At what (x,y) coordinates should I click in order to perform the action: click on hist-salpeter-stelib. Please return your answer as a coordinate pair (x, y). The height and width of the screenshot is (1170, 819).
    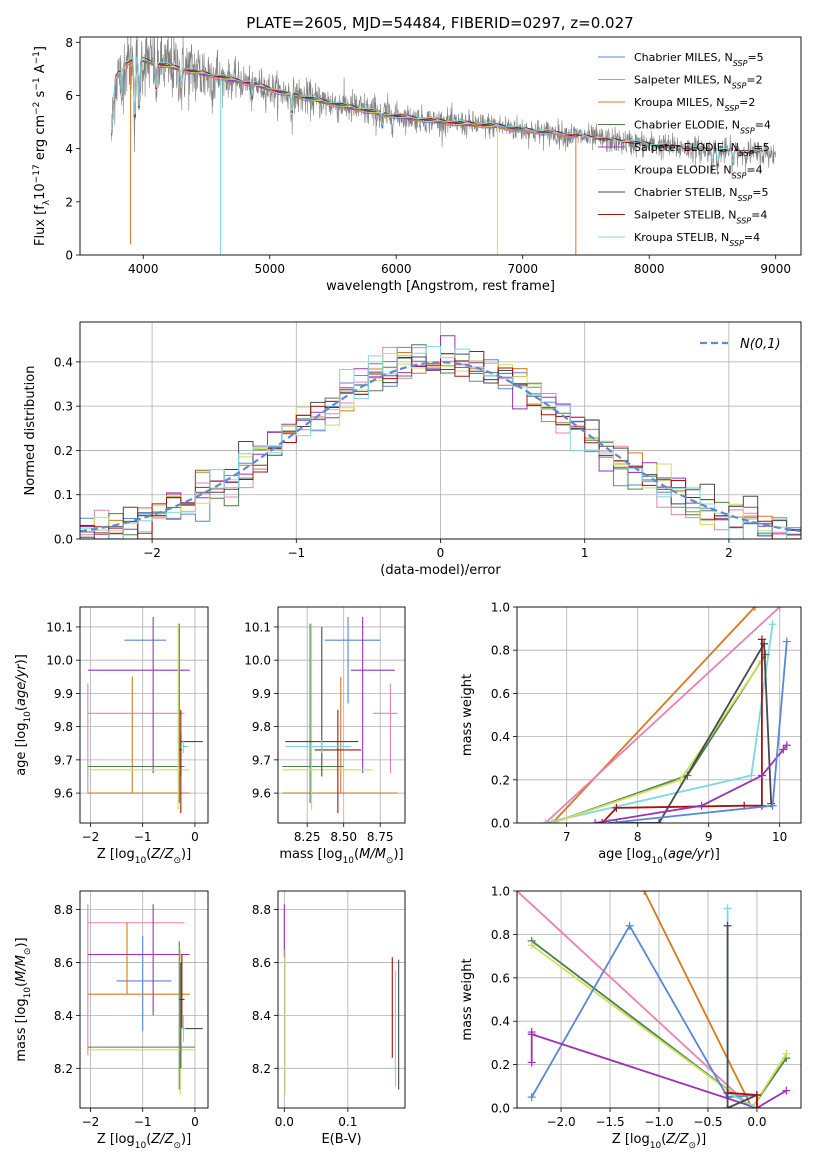
    Looking at the image, I should click on (440, 445).